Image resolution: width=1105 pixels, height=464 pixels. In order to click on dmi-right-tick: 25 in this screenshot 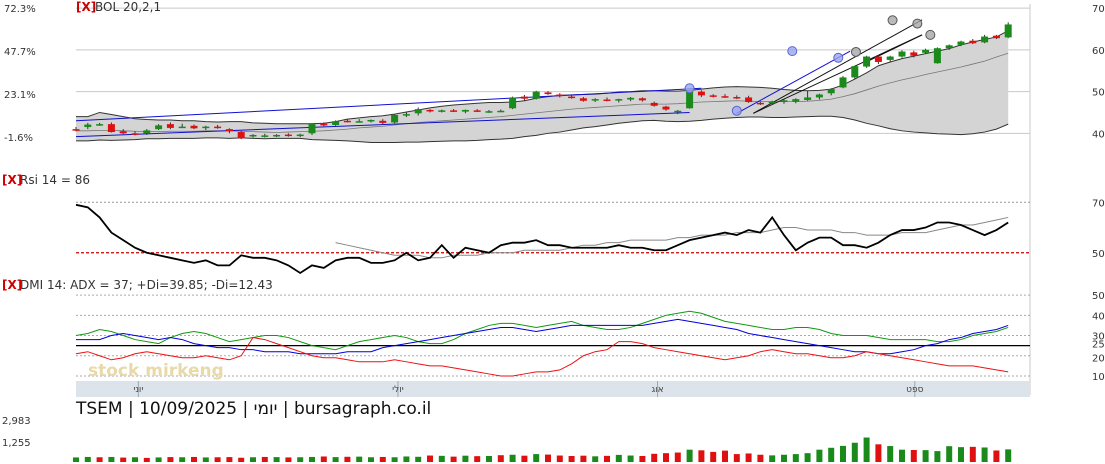, I will do `click(1098, 345)`.